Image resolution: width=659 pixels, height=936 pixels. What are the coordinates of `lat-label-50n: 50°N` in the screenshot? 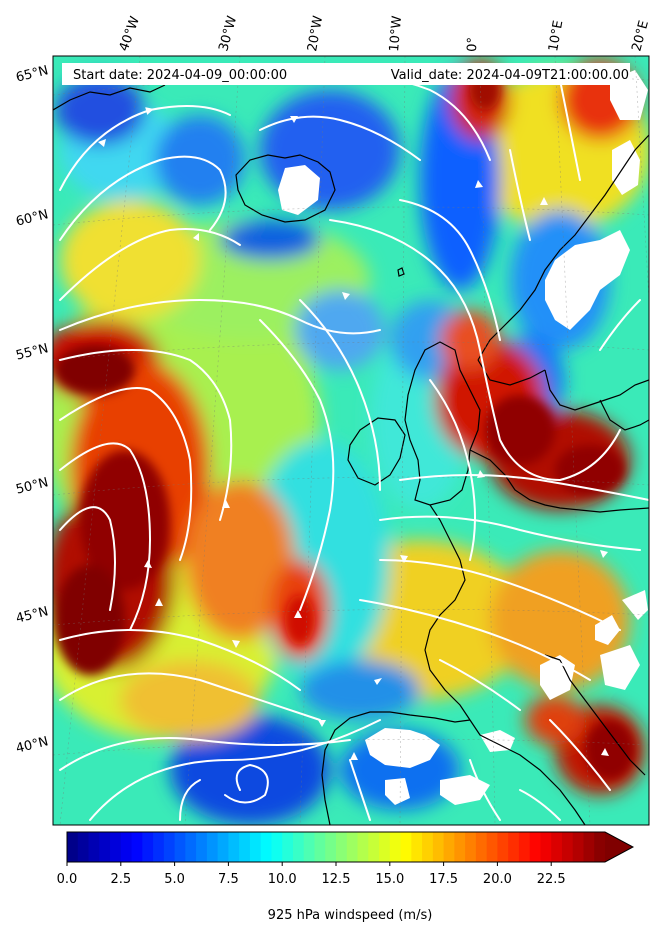 It's located at (31, 486).